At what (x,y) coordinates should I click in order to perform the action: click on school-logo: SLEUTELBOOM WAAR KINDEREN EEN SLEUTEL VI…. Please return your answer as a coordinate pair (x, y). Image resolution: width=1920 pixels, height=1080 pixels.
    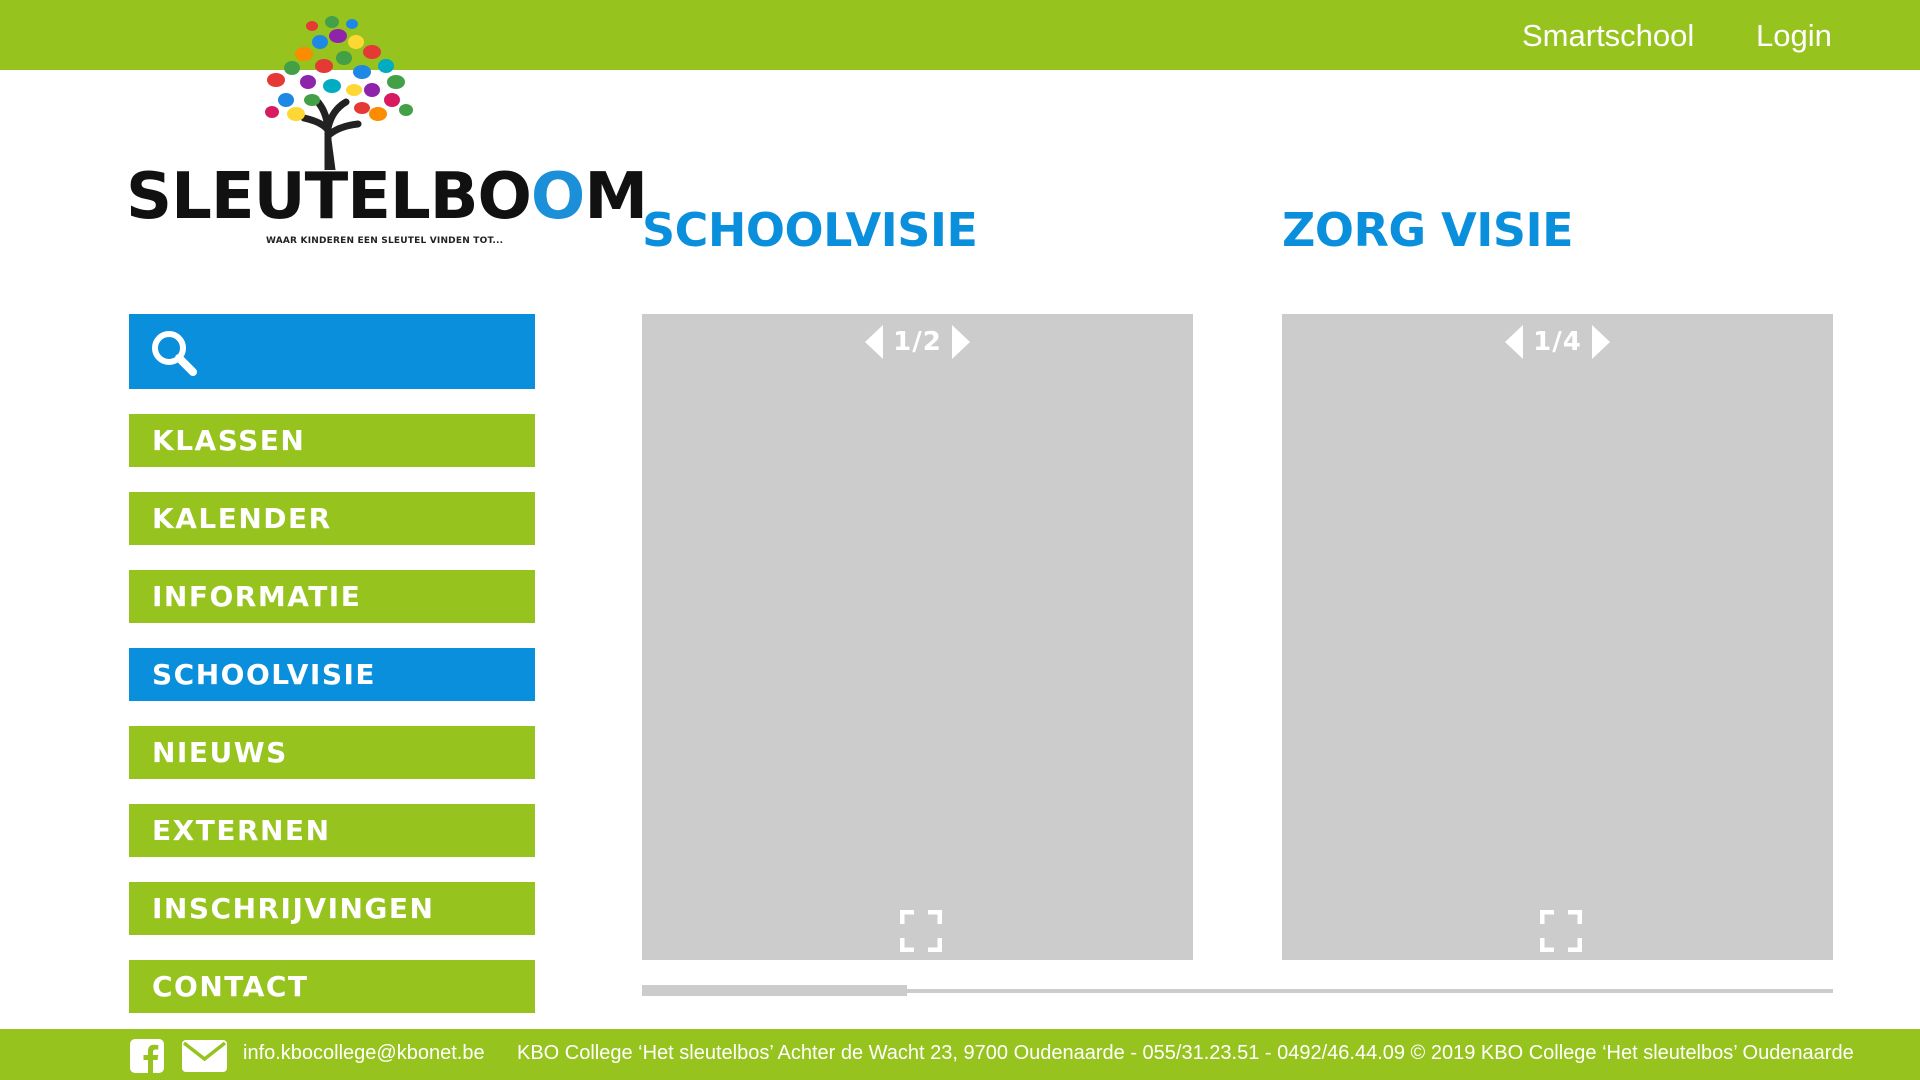
    Looking at the image, I should click on (387, 132).